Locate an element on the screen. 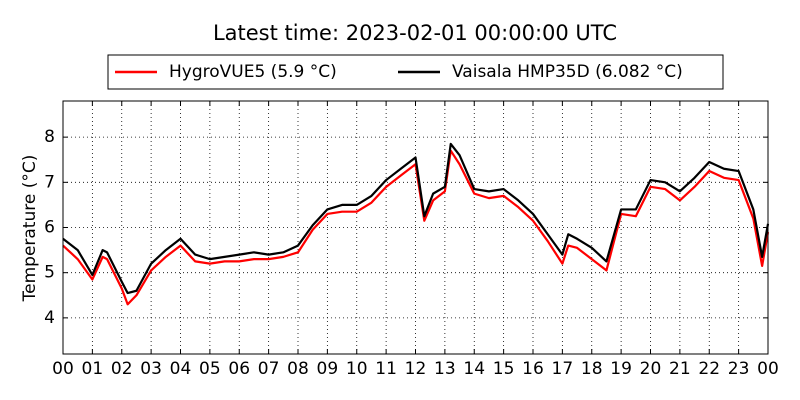 This screenshot has width=800, height=400. x-tick-label: 09 is located at coordinates (328, 369).